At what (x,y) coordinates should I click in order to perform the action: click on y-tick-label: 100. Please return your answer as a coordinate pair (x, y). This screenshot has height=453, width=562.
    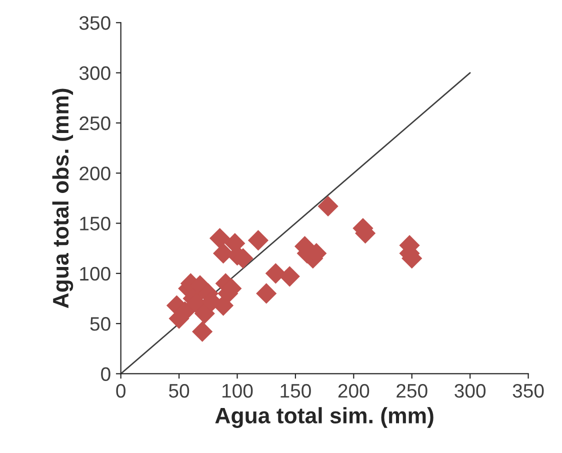
    Looking at the image, I should click on (95, 273).